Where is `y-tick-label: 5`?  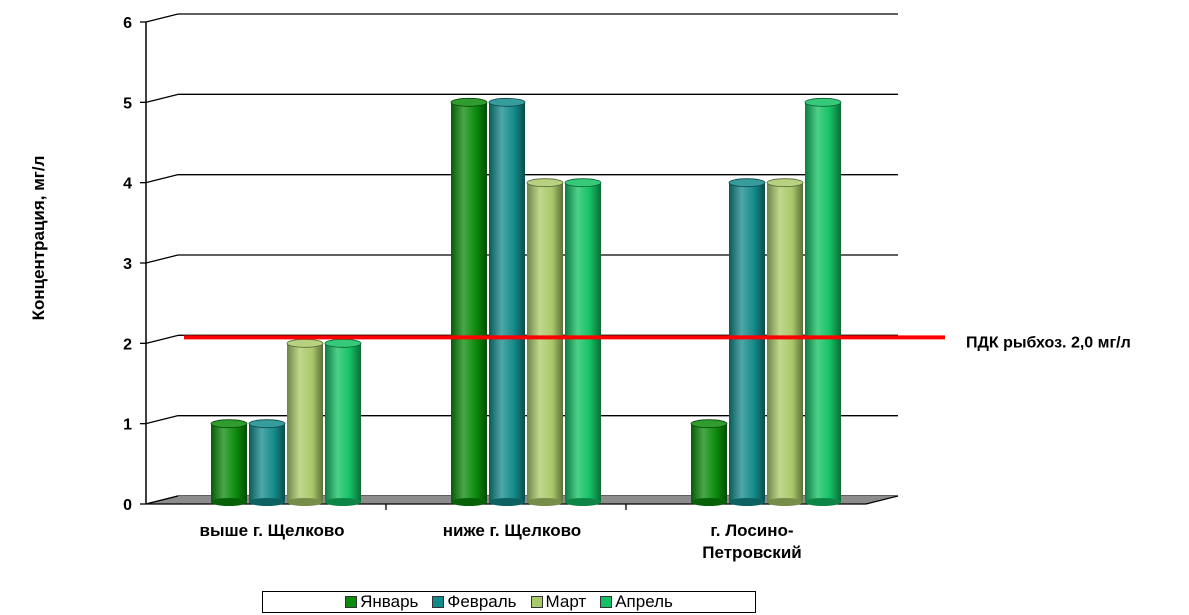 y-tick-label: 5 is located at coordinates (127, 103).